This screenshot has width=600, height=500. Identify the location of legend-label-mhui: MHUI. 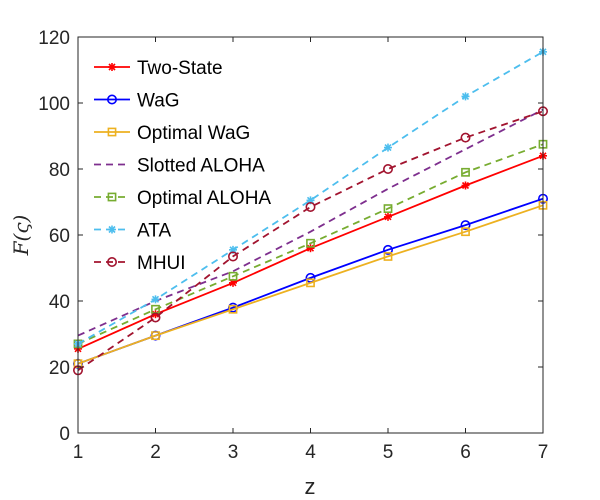
(161, 263).